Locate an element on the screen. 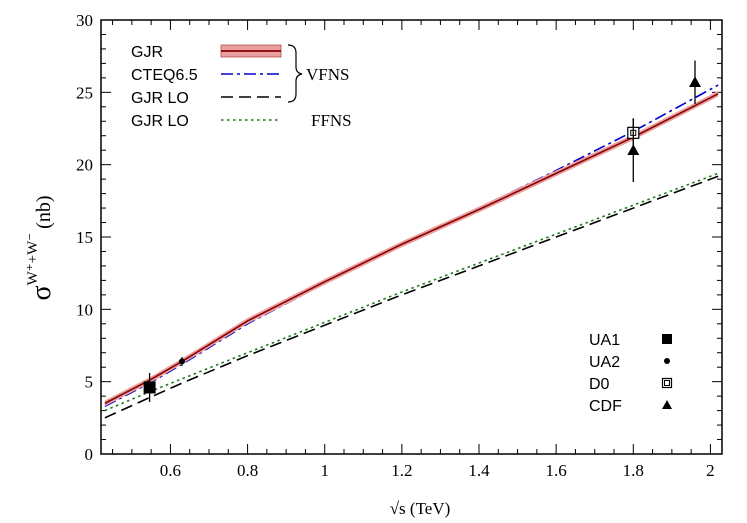 The width and height of the screenshot is (747, 523). marker-legend-d0-outer is located at coordinates (667, 383).